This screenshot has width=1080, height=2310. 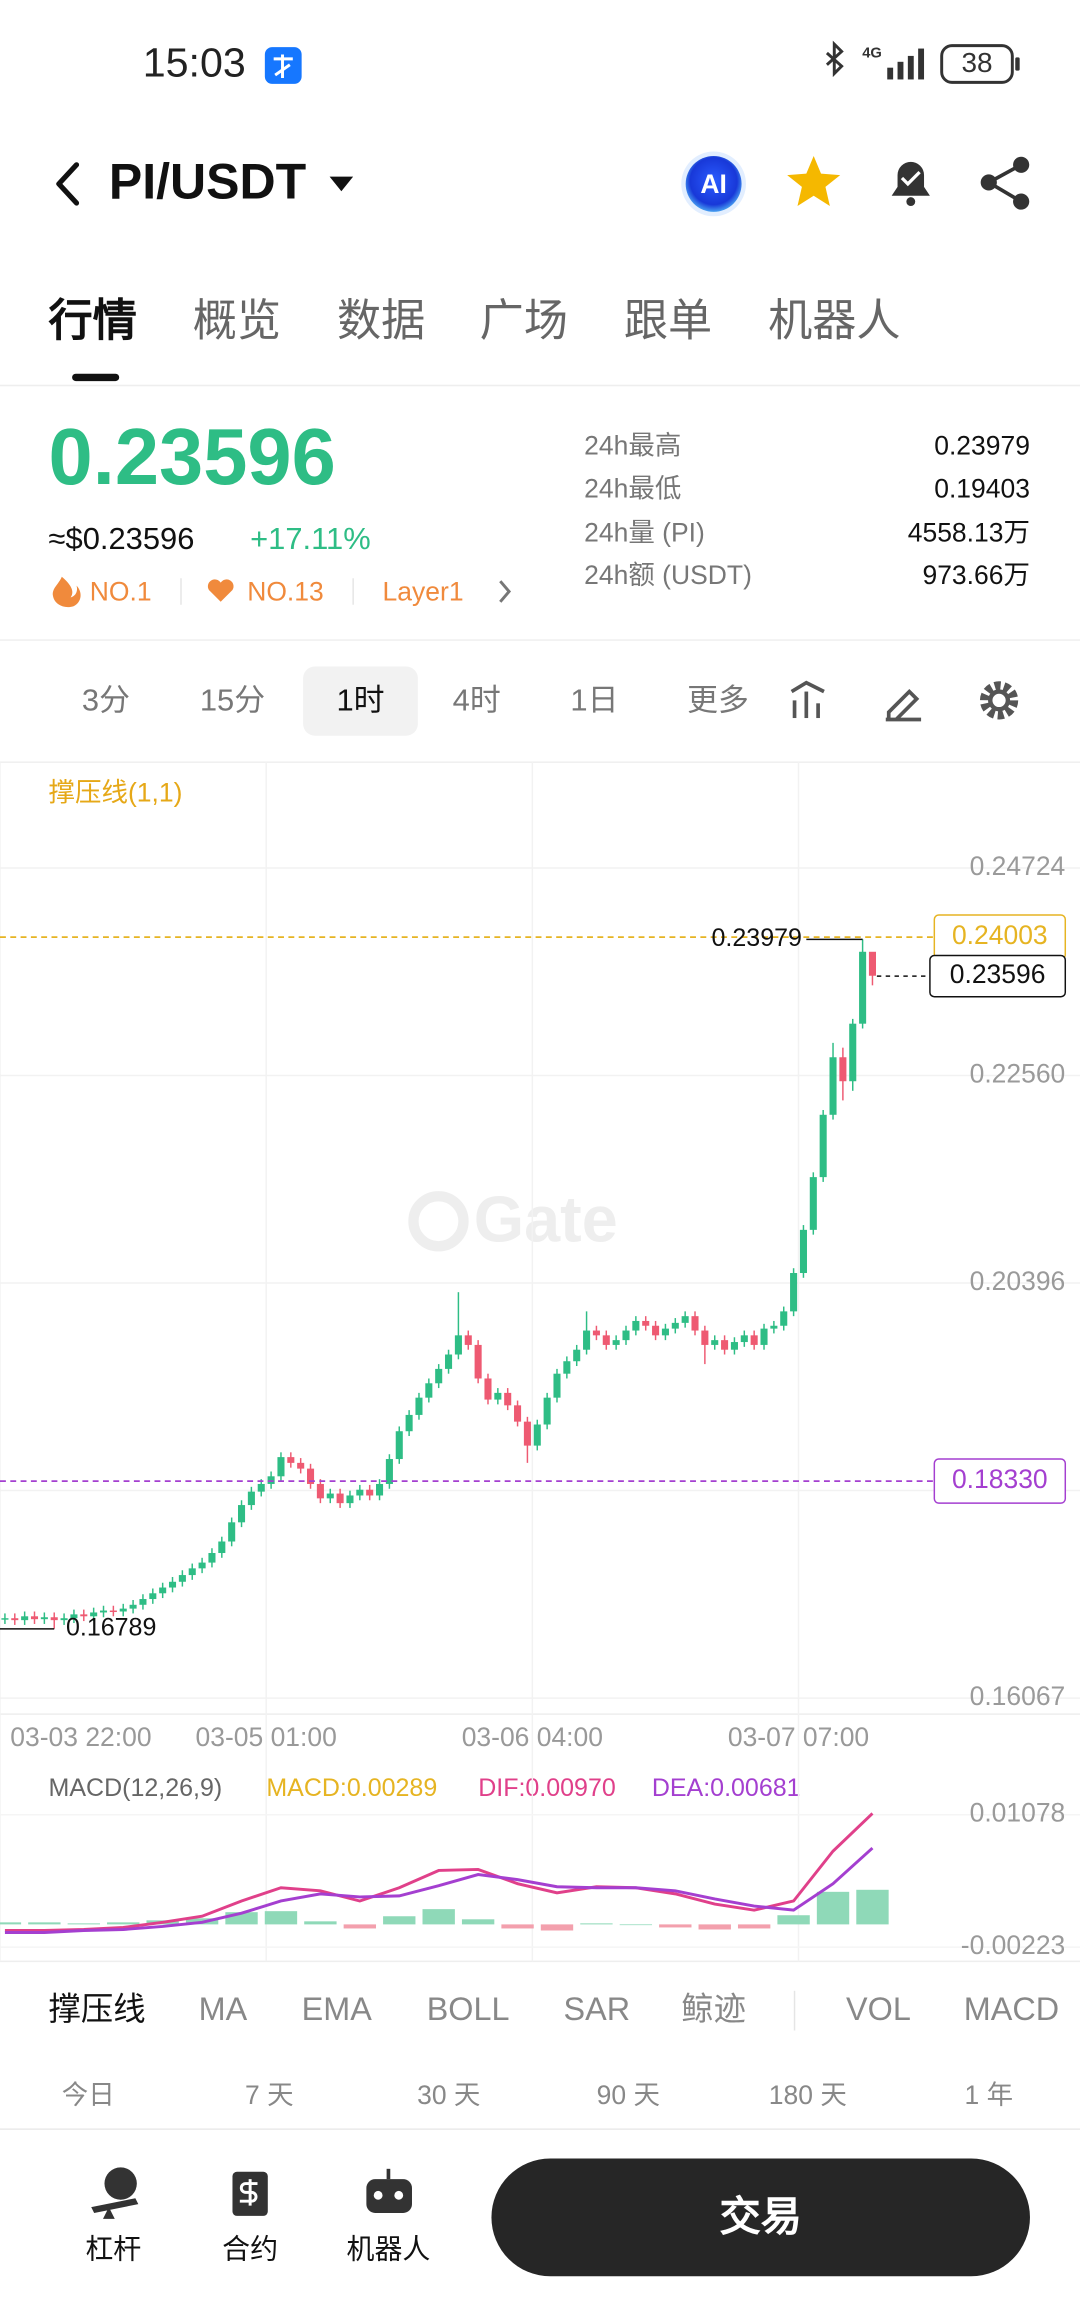 I want to click on interval-option: 1时, so click(x=360, y=701).